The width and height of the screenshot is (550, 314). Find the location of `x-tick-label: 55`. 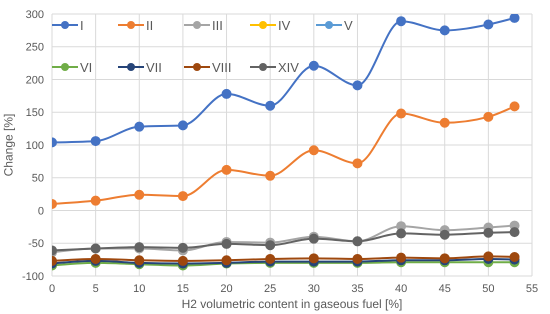

x-tick-label: 55 is located at coordinates (532, 288).